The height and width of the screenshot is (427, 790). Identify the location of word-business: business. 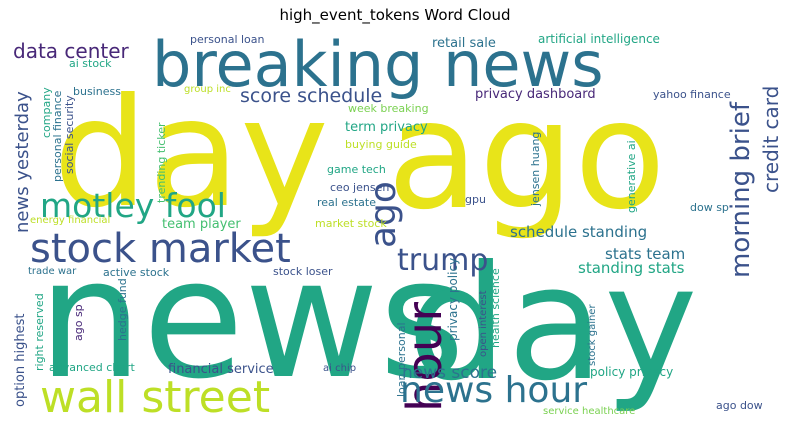
(97, 91).